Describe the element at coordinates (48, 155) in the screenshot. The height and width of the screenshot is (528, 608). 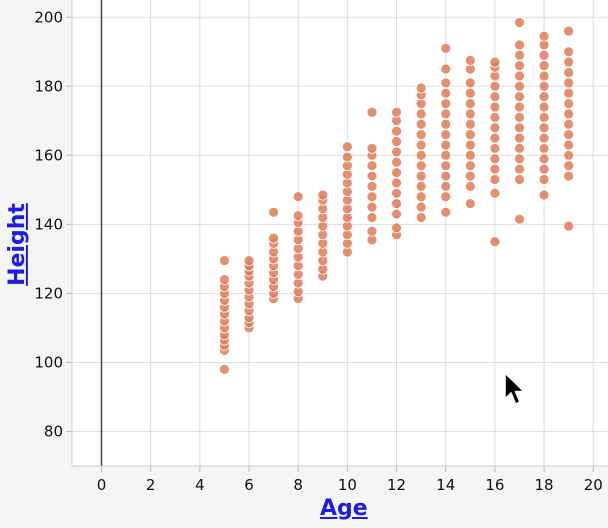
I see `y-tick-label: 160` at that location.